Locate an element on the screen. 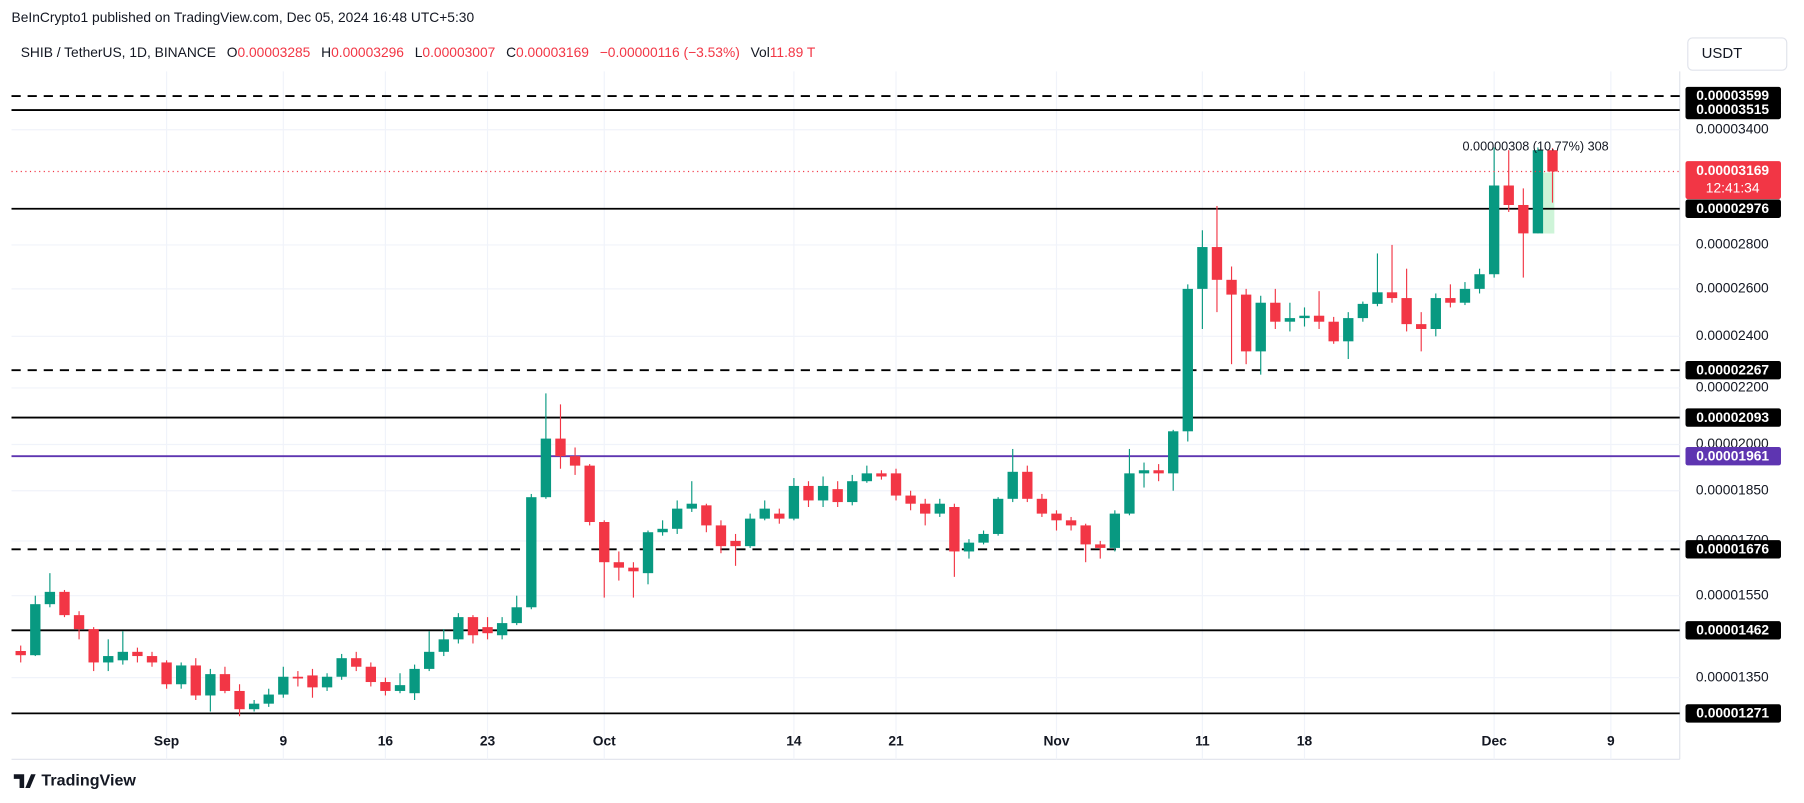  level-label: 0.00002267 is located at coordinates (1732, 369).